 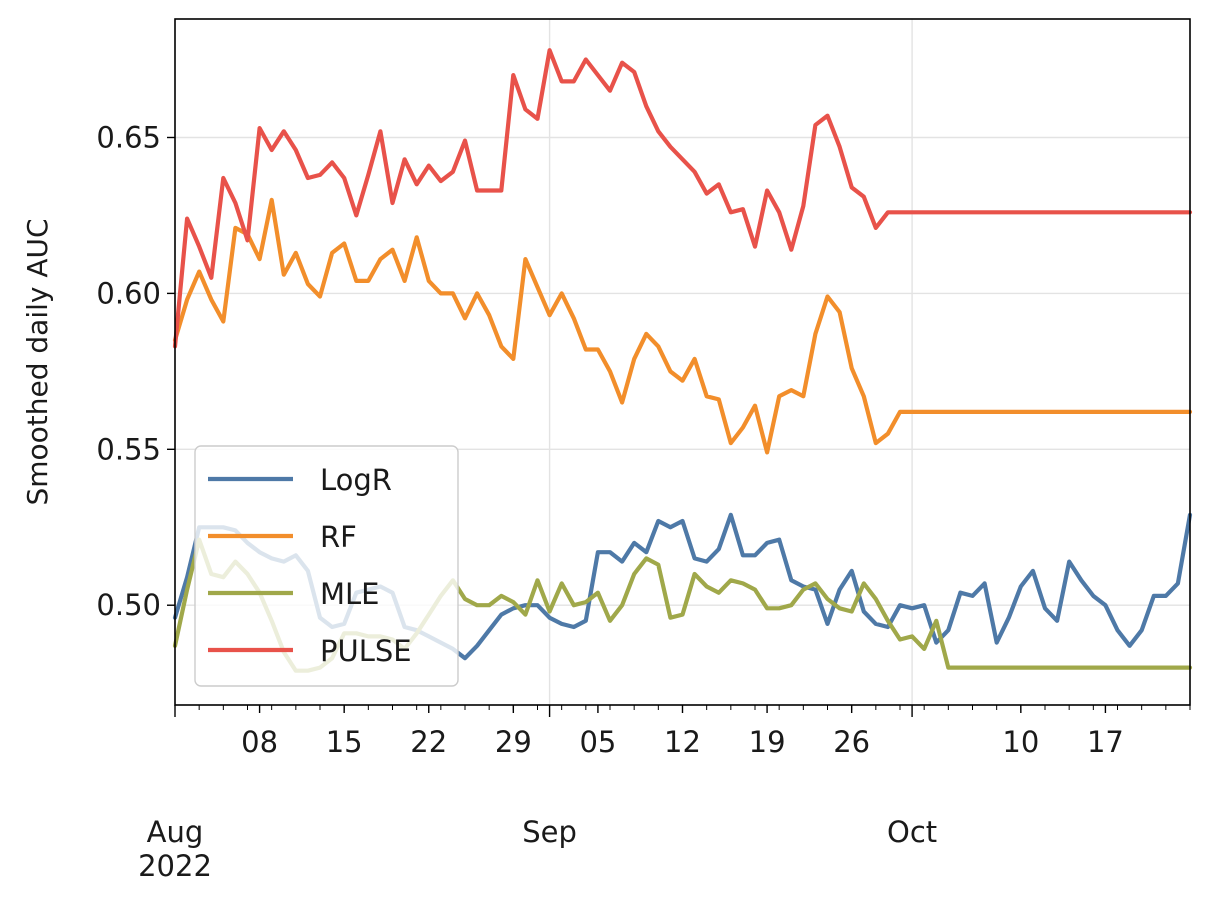 I want to click on x-month-label: Oct, so click(x=912, y=832).